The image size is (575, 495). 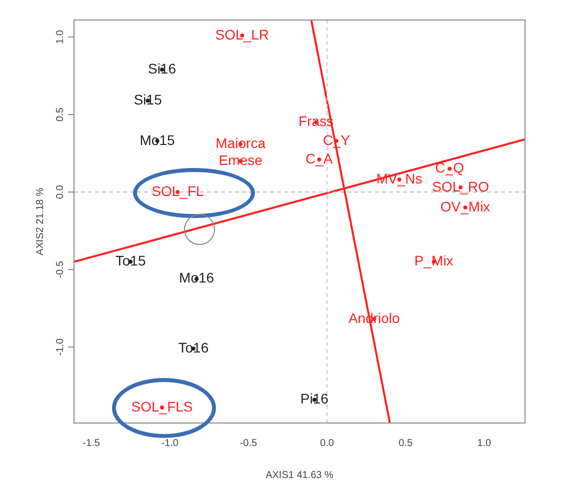 I want to click on y-axis-title: AXIS2 21.18 %, so click(x=40, y=221).